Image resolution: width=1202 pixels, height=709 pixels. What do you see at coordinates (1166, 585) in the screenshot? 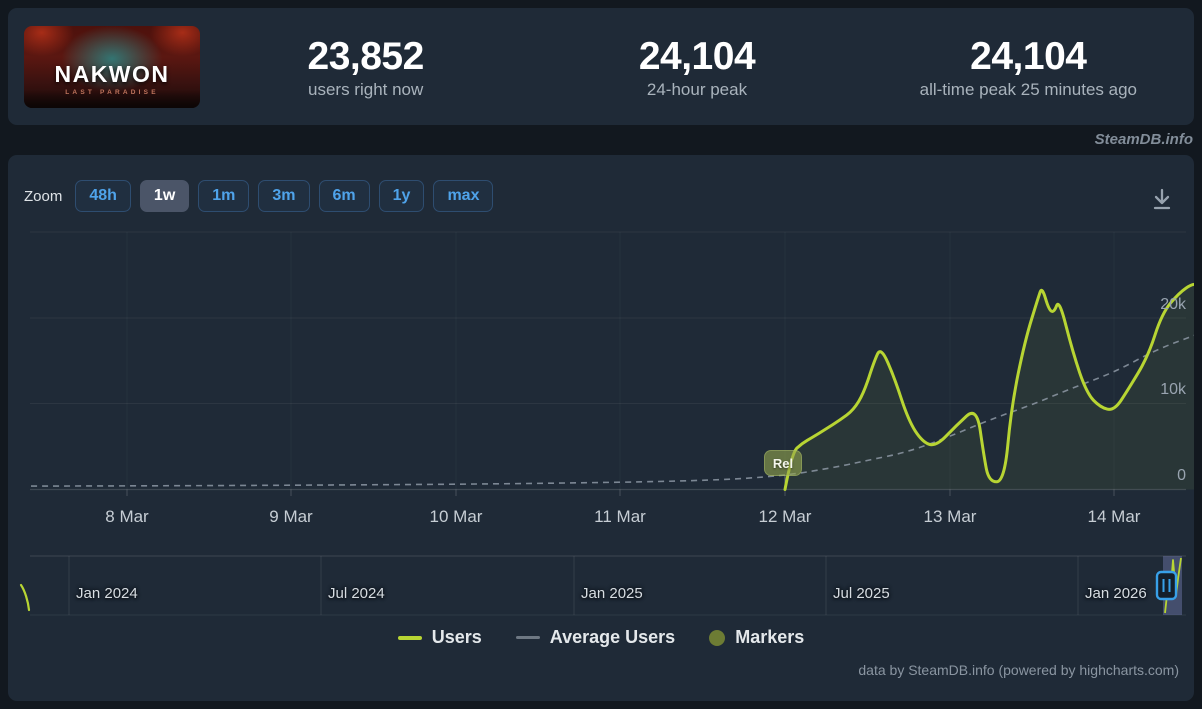
I see `navigator-handle` at bounding box center [1166, 585].